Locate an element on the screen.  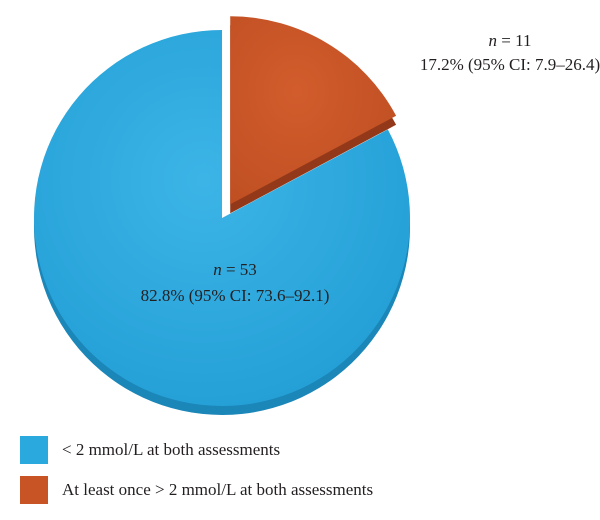
slice-label-large-pct: 82.8% (95% CI: 73.6–92.1) is located at coordinates (235, 295).